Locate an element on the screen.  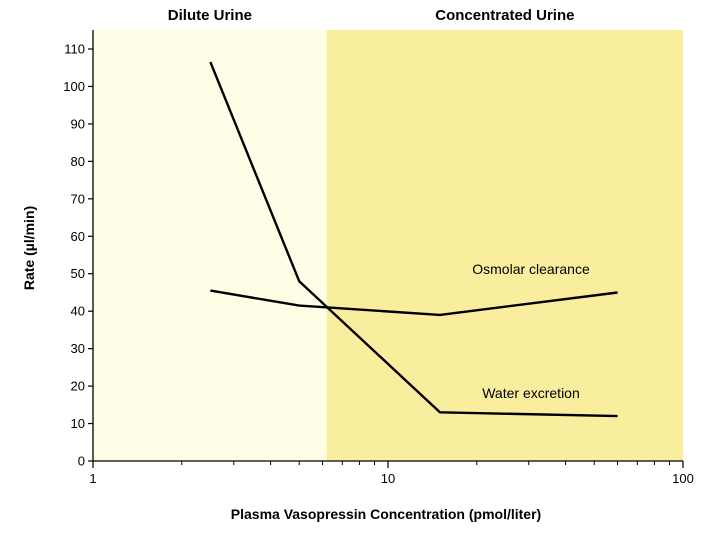
region-0-label: Dilute Urine is located at coordinates (210, 15).